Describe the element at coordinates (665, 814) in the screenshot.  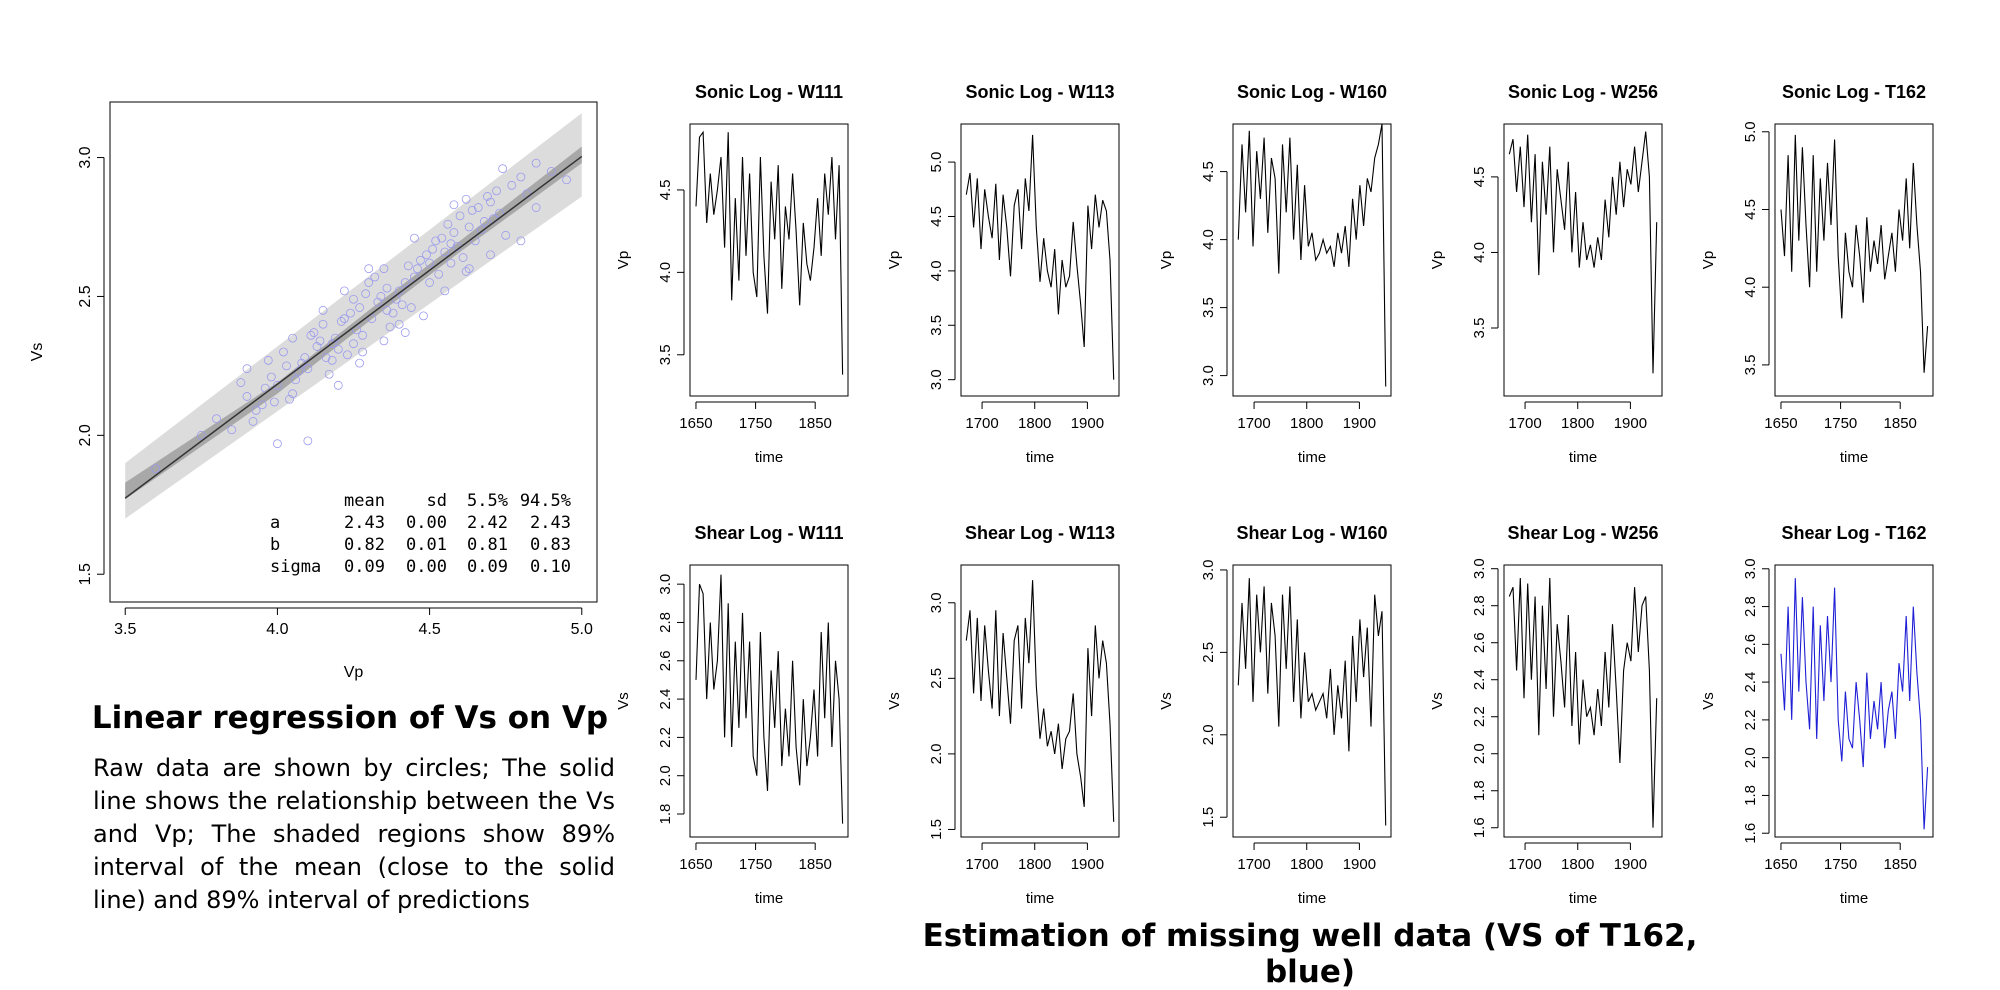
I see `y-tick-label: 1.8` at that location.